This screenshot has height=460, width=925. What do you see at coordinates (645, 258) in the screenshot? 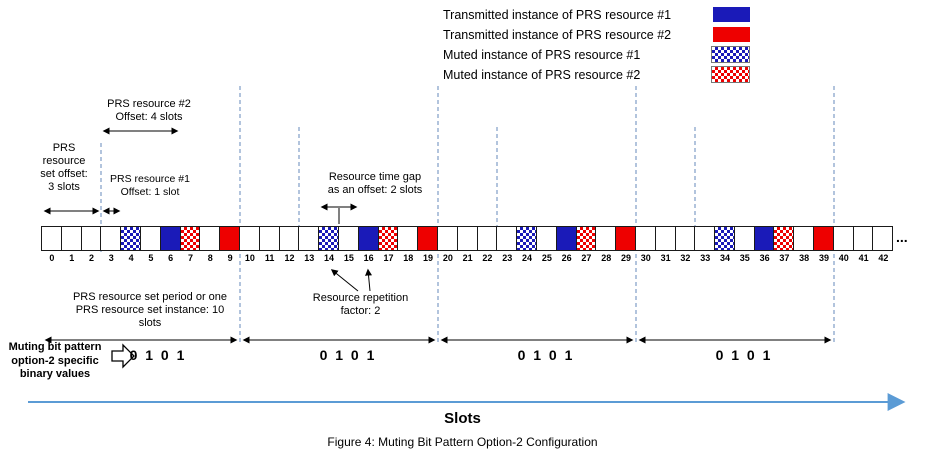
I see `slot-number-30: 30` at bounding box center [645, 258].